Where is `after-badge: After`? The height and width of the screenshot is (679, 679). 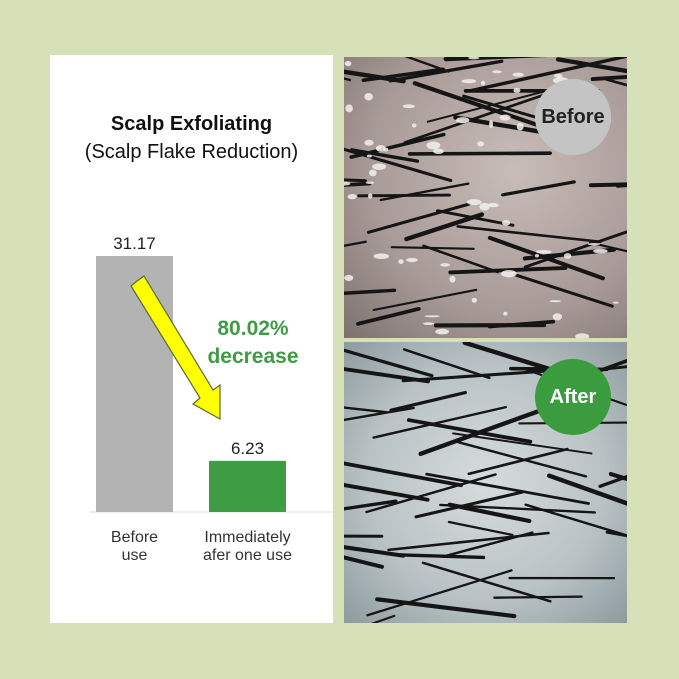 after-badge: After is located at coordinates (573, 397).